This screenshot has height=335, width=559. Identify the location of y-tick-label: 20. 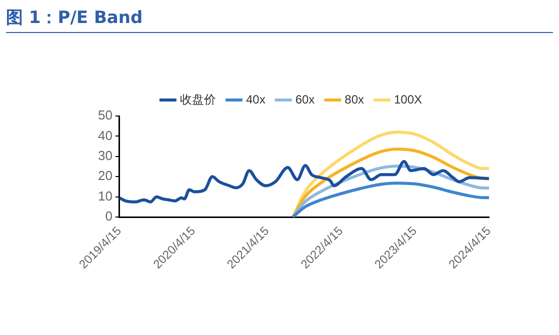
(105, 176).